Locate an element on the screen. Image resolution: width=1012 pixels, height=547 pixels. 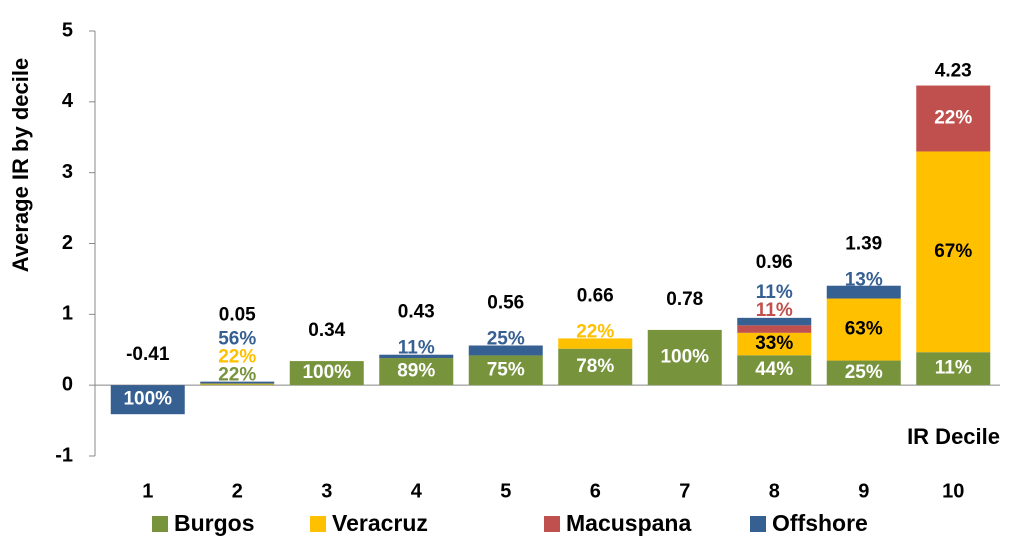
segment-label: 63% is located at coordinates (864, 329).